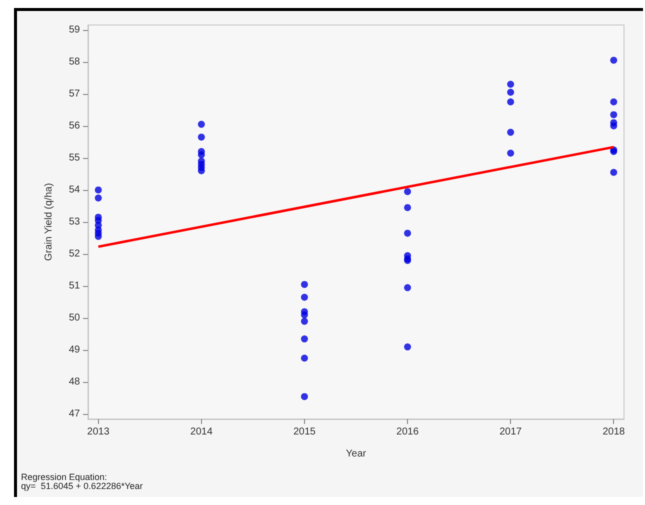  I want to click on x-tick-label: 2018, so click(614, 432).